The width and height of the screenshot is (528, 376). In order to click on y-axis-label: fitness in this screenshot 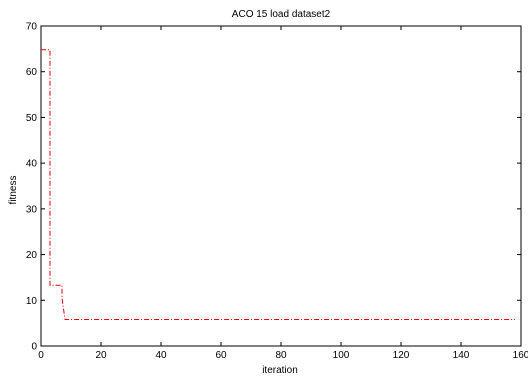, I will do `click(13, 190)`.